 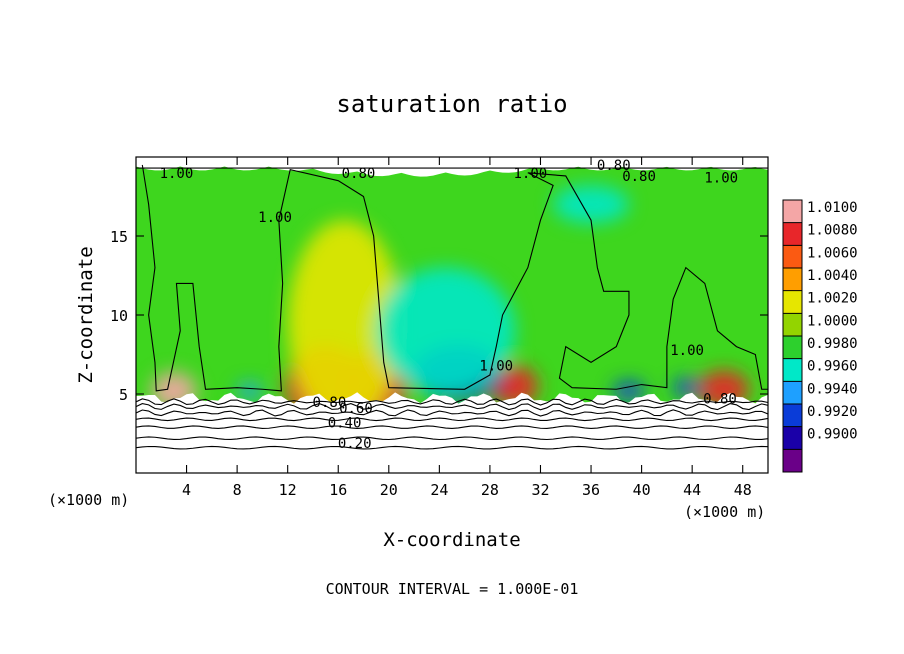 What do you see at coordinates (186, 490) in the screenshot?
I see `x-tick-label-0: 4` at bounding box center [186, 490].